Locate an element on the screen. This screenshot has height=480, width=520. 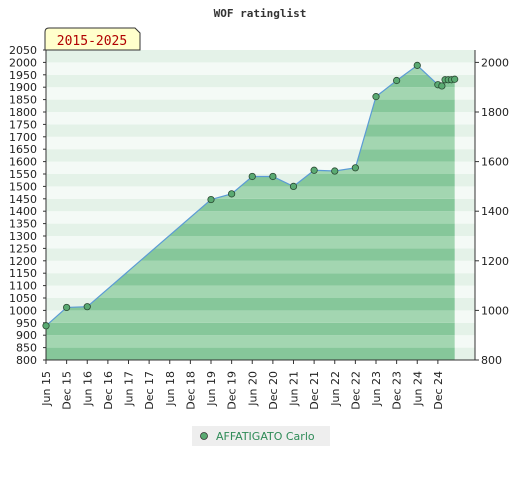
y-tick-label: 1900 is located at coordinates (23, 87).